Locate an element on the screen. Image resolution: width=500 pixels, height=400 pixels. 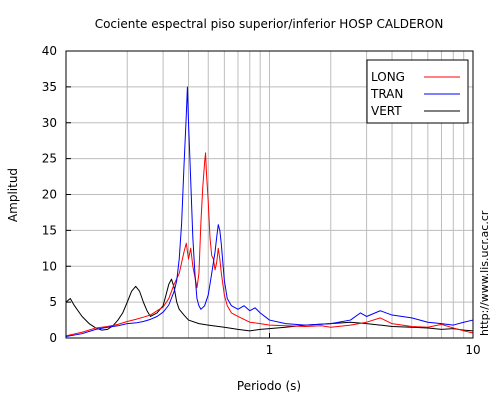
y-tick-label: 10 is located at coordinates (49, 266).